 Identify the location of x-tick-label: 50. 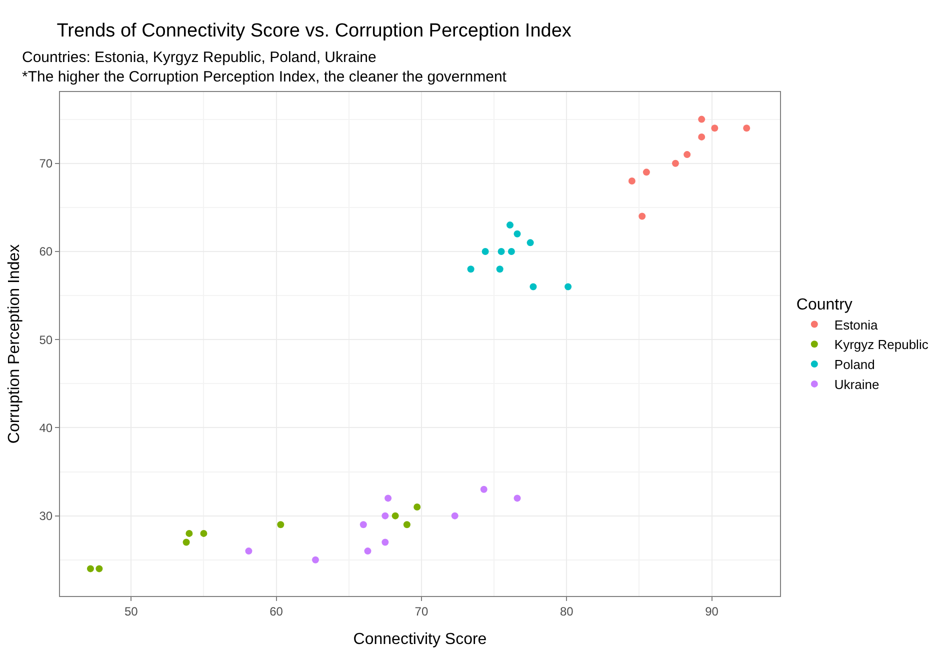
(131, 611).